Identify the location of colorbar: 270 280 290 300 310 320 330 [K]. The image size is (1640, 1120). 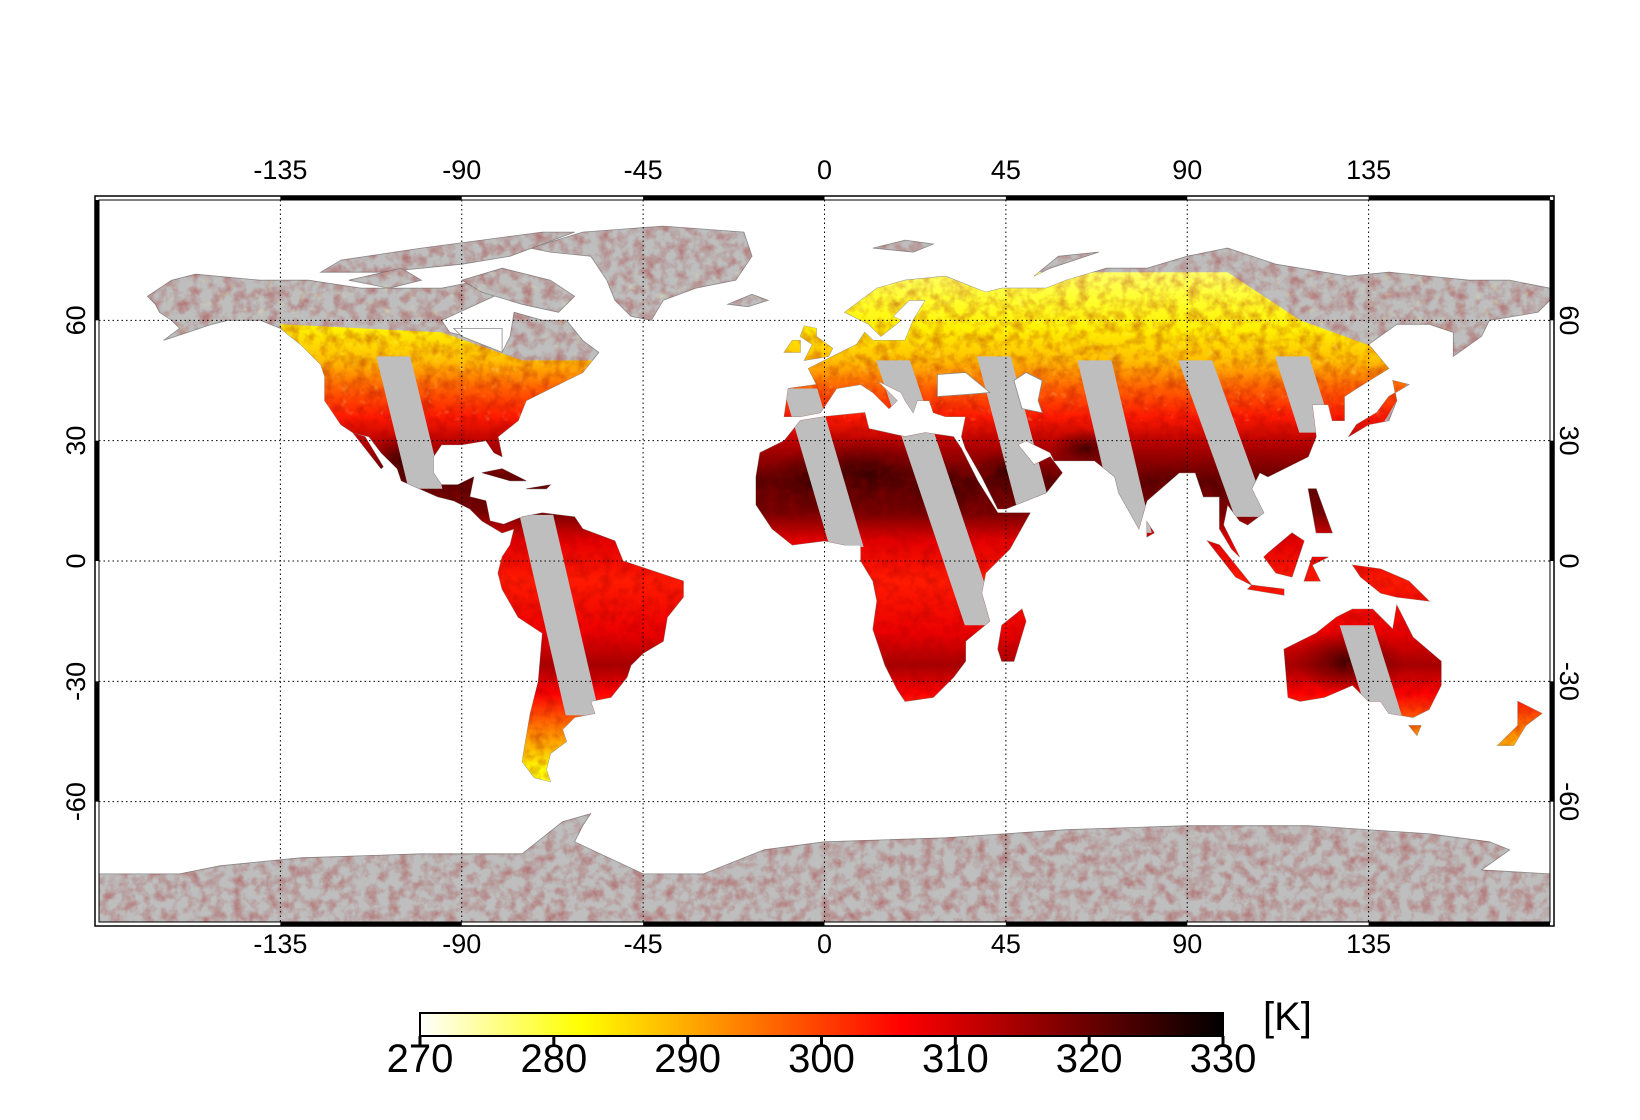
(849, 1038).